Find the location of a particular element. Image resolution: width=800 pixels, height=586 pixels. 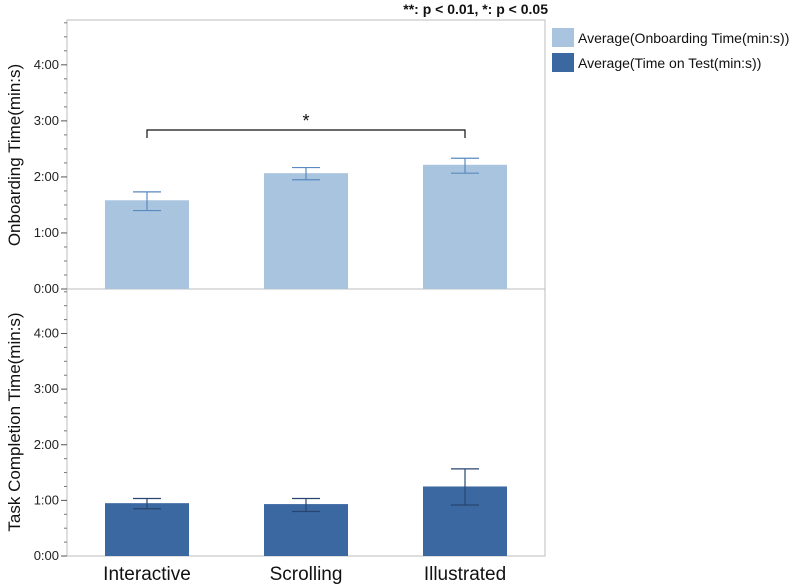

y-axis-title-onboarding: Onboarding Time(min:s) is located at coordinates (14, 155).